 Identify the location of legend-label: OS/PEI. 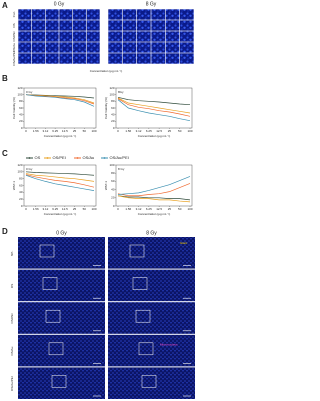
(59, 157).